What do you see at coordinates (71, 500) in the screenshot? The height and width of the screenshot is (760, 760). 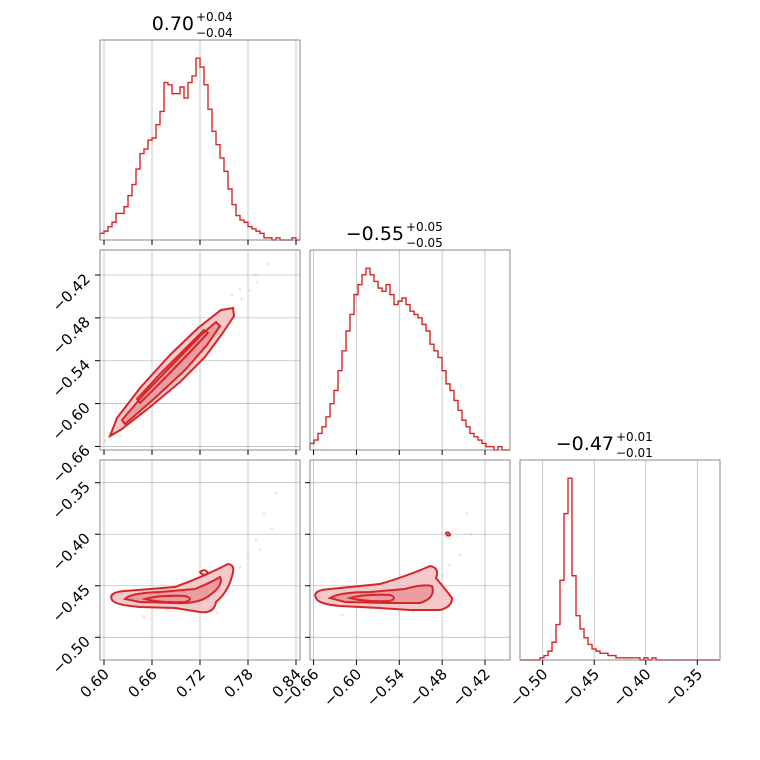 I see `y-tick-label: −0.35` at bounding box center [71, 500].